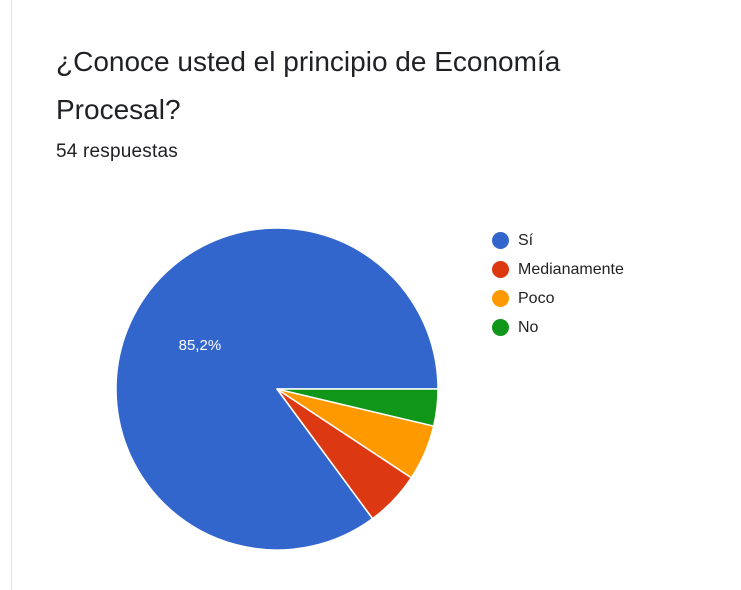  Describe the element at coordinates (536, 299) in the screenshot. I see `legend-label: Poco` at that location.